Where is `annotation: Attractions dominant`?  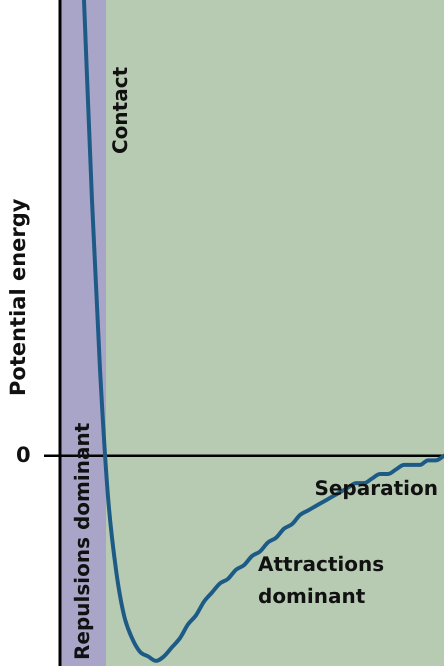
annotation: Attractions dominant is located at coordinates (322, 580).